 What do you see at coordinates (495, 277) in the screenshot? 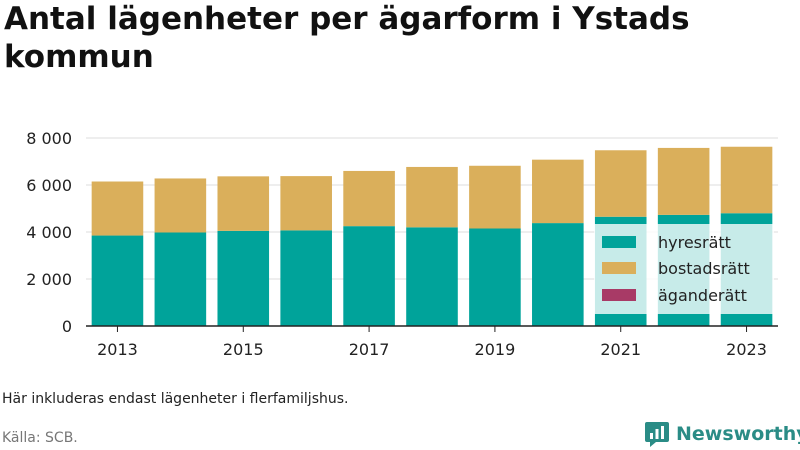
I see `bar-hyresrätt-2019` at bounding box center [495, 277].